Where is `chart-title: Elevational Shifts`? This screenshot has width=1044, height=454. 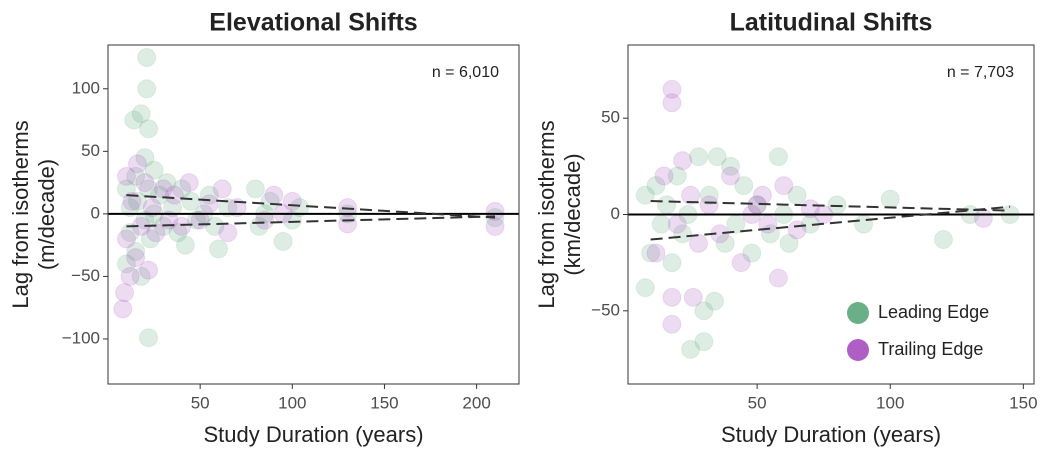 chart-title: Elevational Shifts is located at coordinates (313, 23).